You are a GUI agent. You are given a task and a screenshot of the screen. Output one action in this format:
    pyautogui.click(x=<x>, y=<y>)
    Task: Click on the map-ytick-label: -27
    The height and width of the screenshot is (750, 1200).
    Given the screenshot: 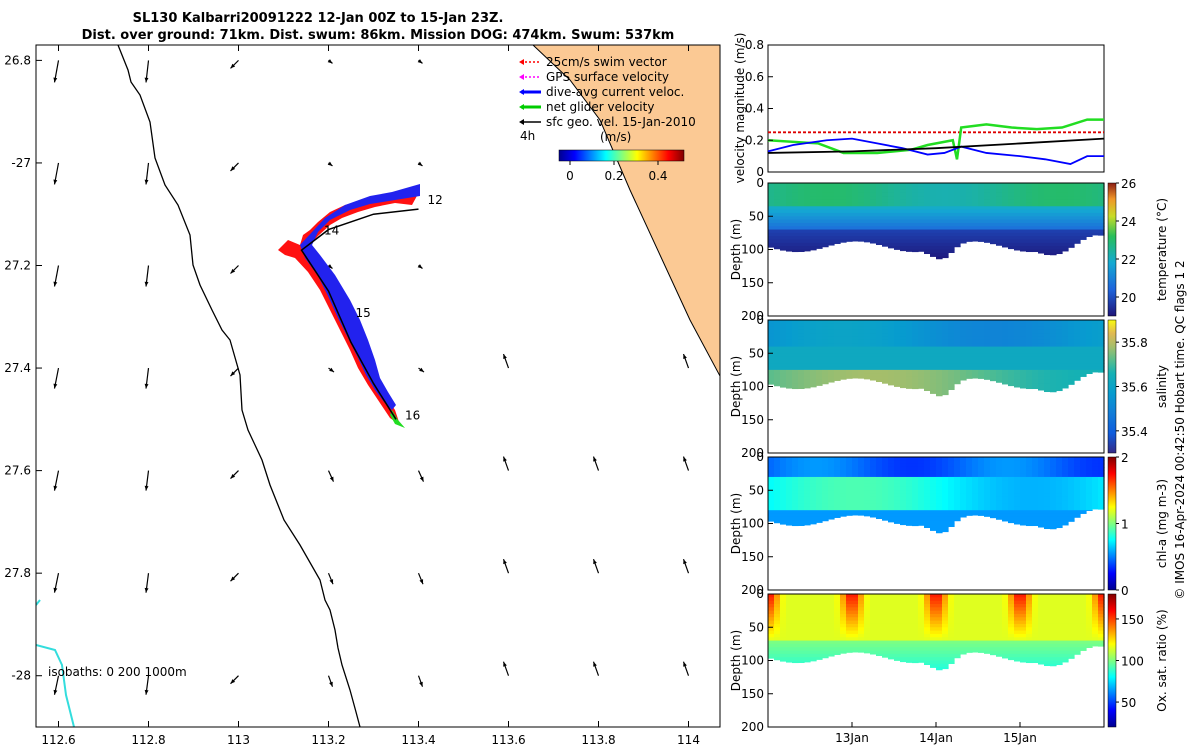 What is the action you would take?
    pyautogui.click(x=21, y=163)
    